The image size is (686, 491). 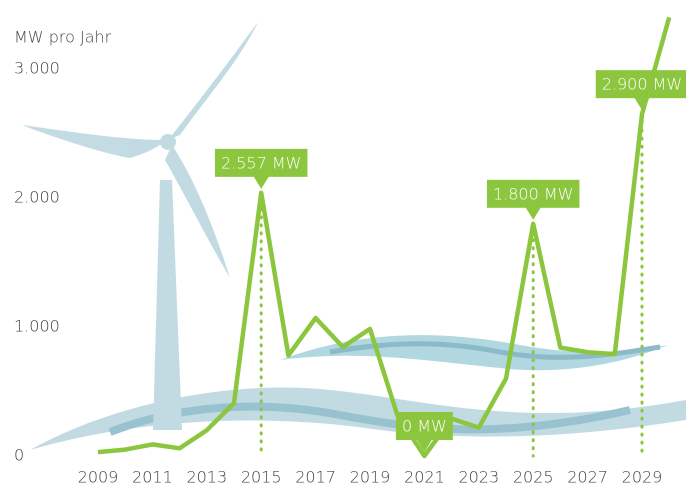 I want to click on annotation-label: 1.800 MW, so click(x=533, y=193).